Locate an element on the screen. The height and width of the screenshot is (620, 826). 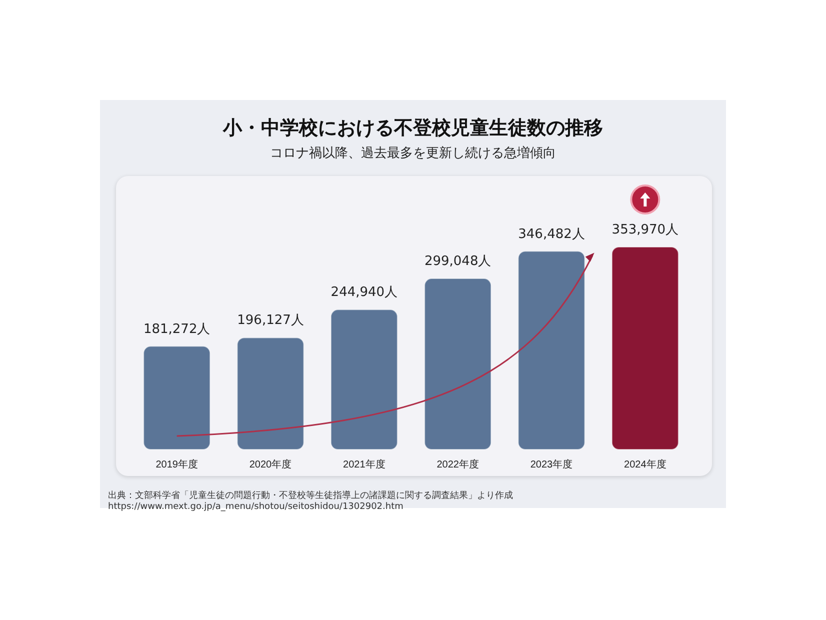
x-tick-label: 2019年度 is located at coordinates (177, 464).